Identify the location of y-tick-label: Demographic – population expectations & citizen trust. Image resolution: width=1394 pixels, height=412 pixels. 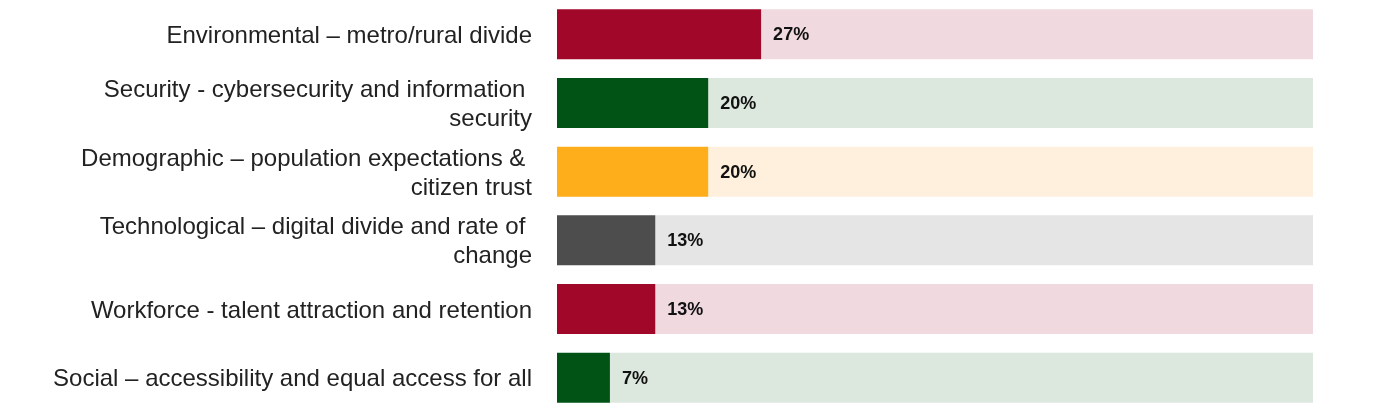
(307, 171).